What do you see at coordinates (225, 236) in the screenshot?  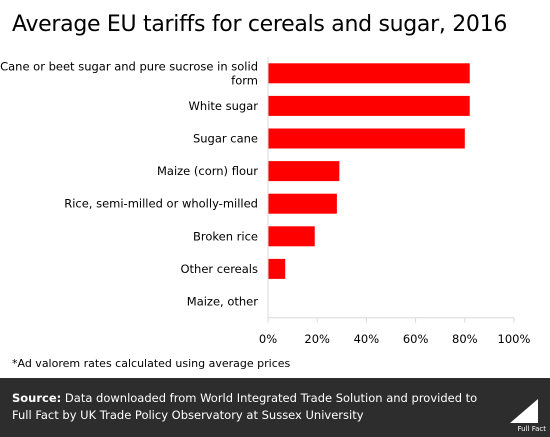 I see `category-label: Broken rice` at bounding box center [225, 236].